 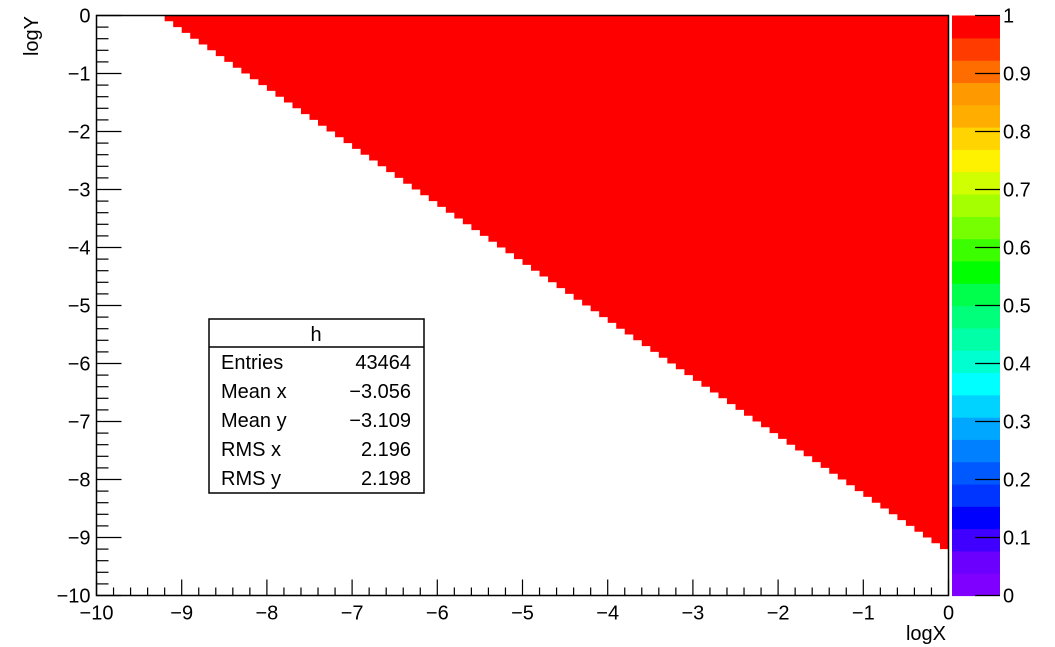 I want to click on color-scale-bar, so click(x=976, y=306).